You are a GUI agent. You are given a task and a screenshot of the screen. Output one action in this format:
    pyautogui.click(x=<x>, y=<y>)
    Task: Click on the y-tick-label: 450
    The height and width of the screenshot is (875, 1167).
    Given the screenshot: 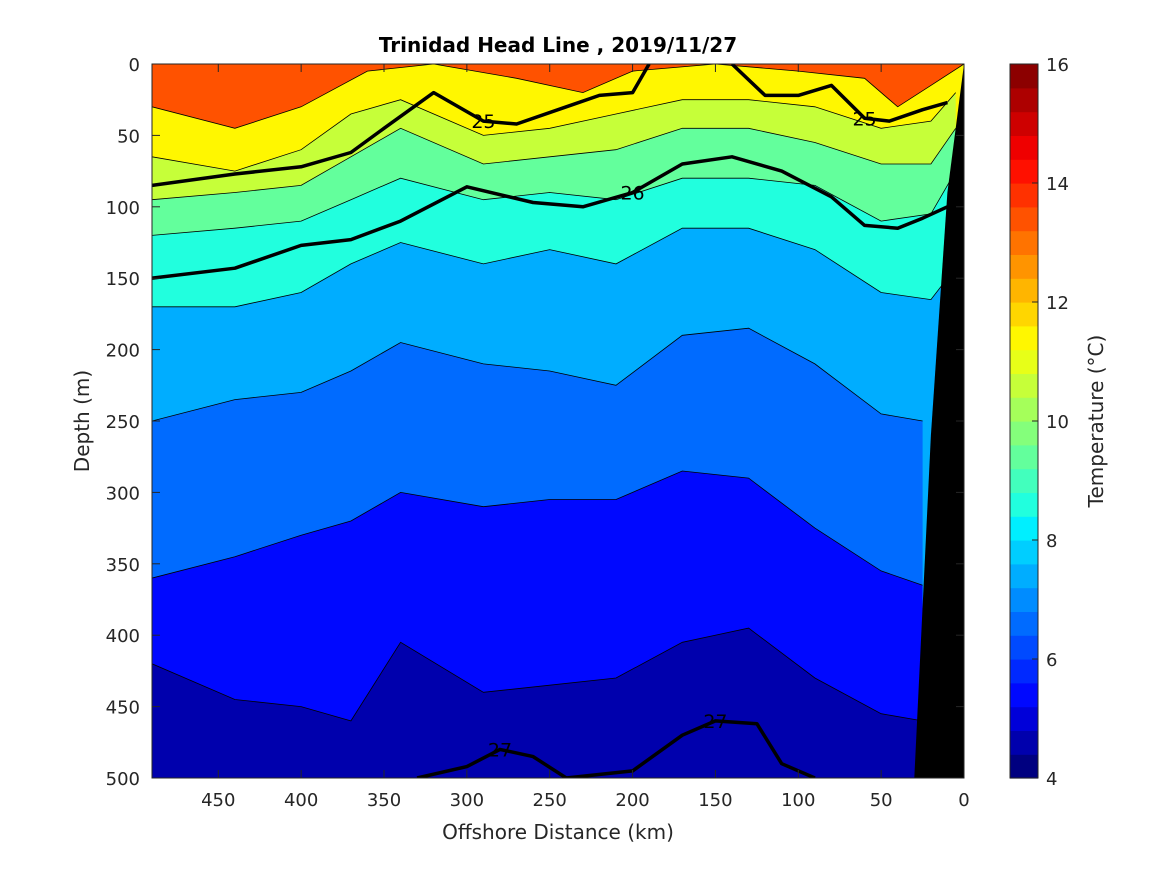 What is the action you would take?
    pyautogui.click(x=123, y=708)
    